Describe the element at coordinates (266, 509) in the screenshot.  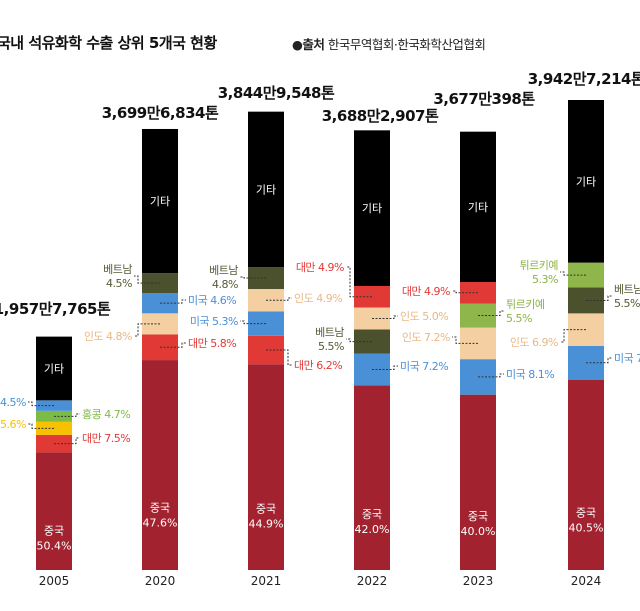
I see `segment-label-2021-0: 중국` at that location.